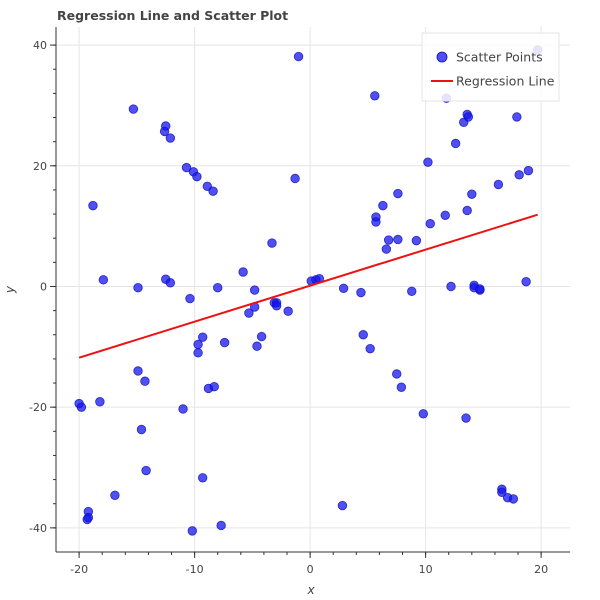  What do you see at coordinates (173, 15) in the screenshot?
I see `chart-title: Regression Line and Scatter Plot` at bounding box center [173, 15].